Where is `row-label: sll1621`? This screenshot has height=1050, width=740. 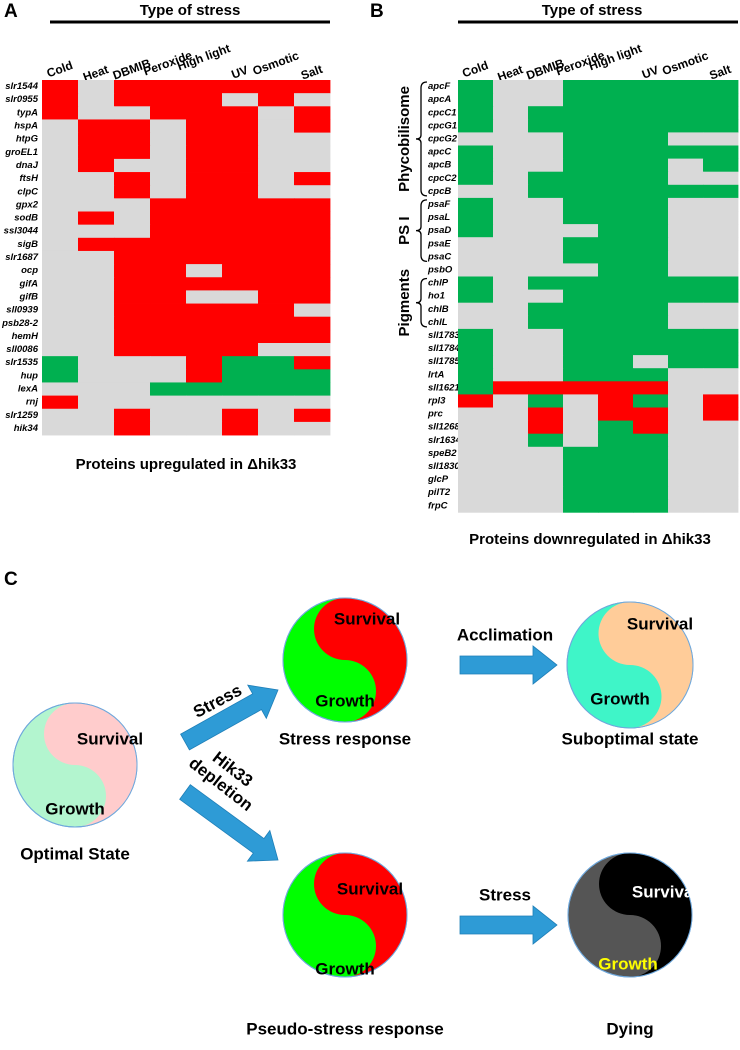
row-label: sll1621 is located at coordinates (444, 387).